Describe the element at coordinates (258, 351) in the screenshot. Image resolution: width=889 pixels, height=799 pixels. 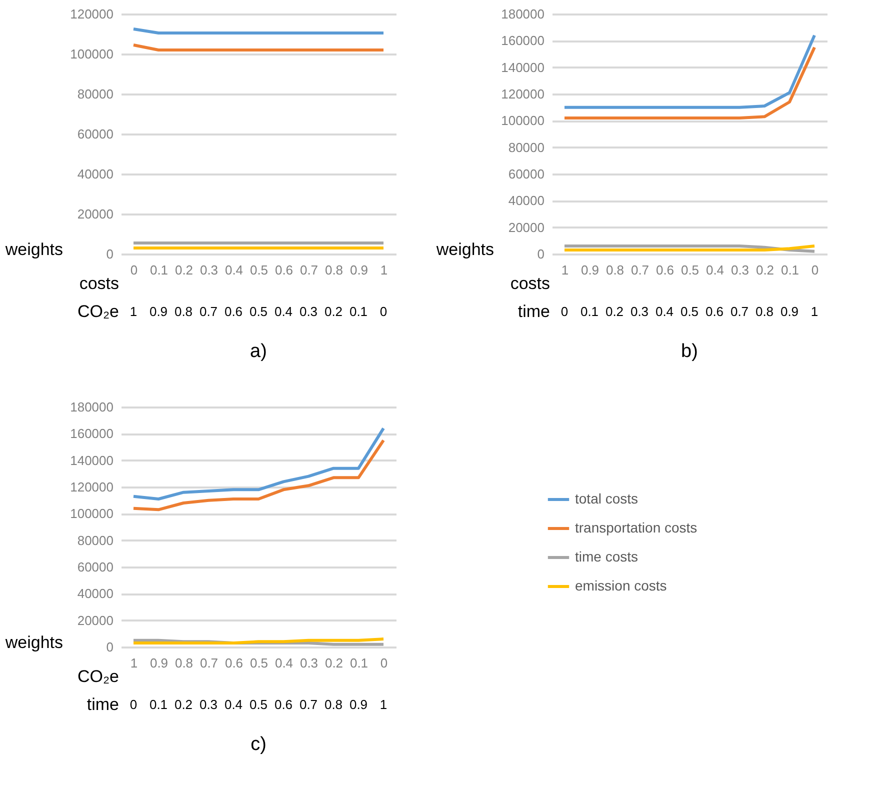
I see `text: a)` at that location.